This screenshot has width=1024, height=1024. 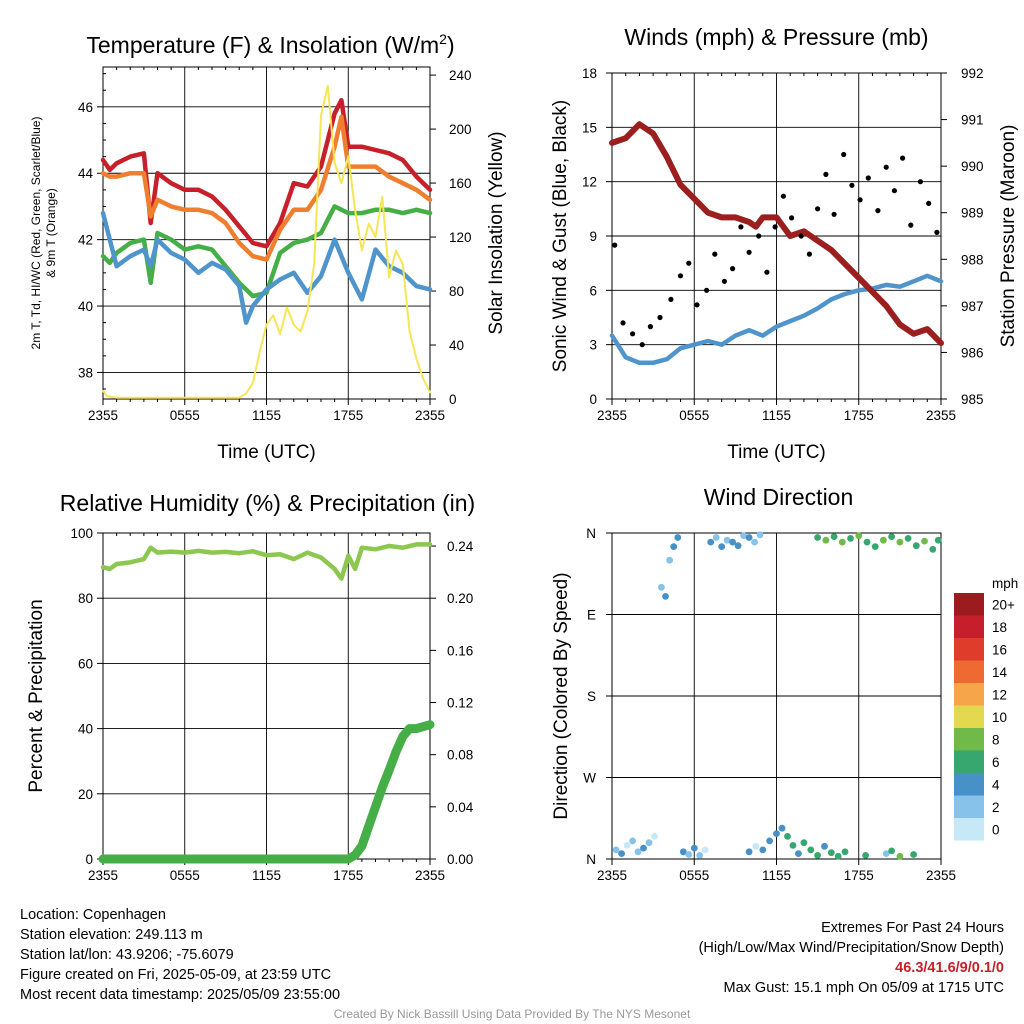 I want to click on y-tick-label: 3, so click(x=593, y=345).